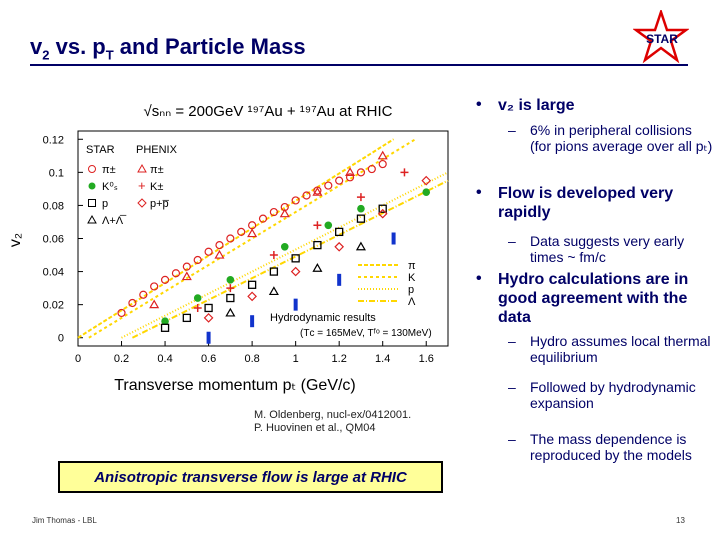 The width and height of the screenshot is (720, 540). I want to click on reference-line-2: P. Huovinen et al., QM04, so click(315, 428).